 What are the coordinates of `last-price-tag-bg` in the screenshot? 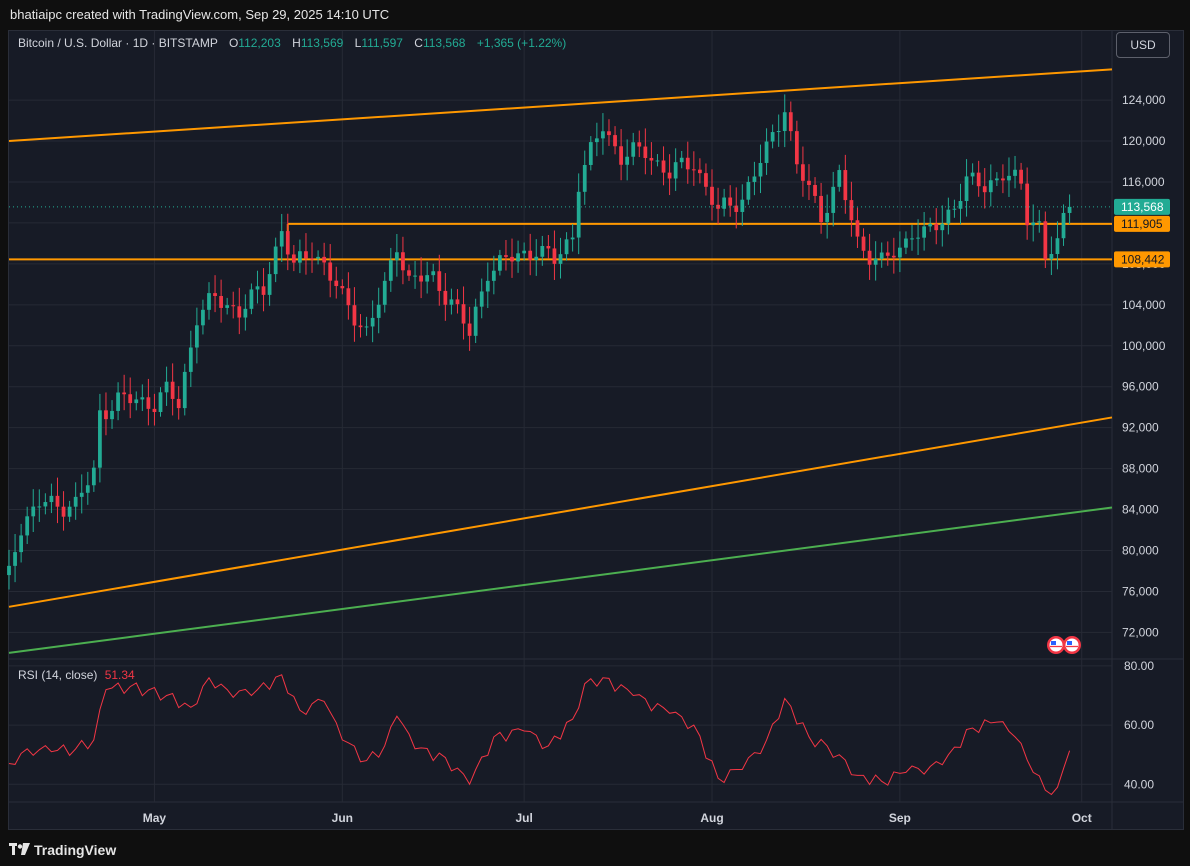 It's located at (1142, 206).